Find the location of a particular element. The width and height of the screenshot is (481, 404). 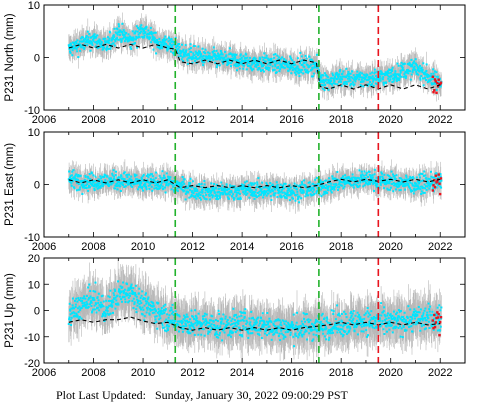

y-tick-label: 10 is located at coordinates (34, 6).